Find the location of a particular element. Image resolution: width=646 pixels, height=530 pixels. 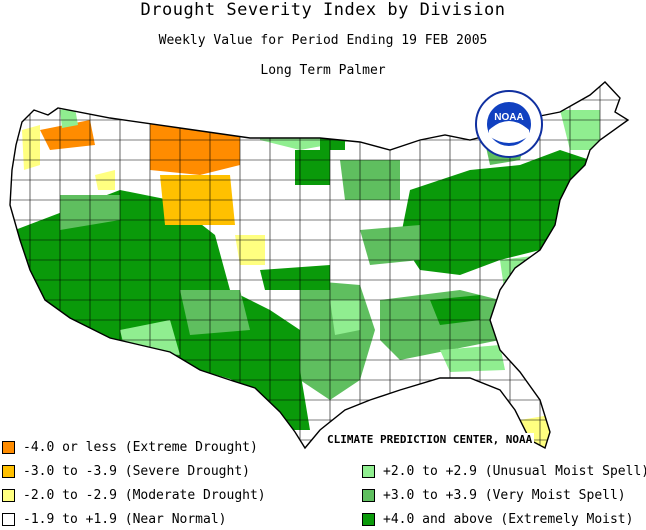

legend-label: +2.0 to +2.9 (Unusual Moist Spell) is located at coordinates (514, 471).